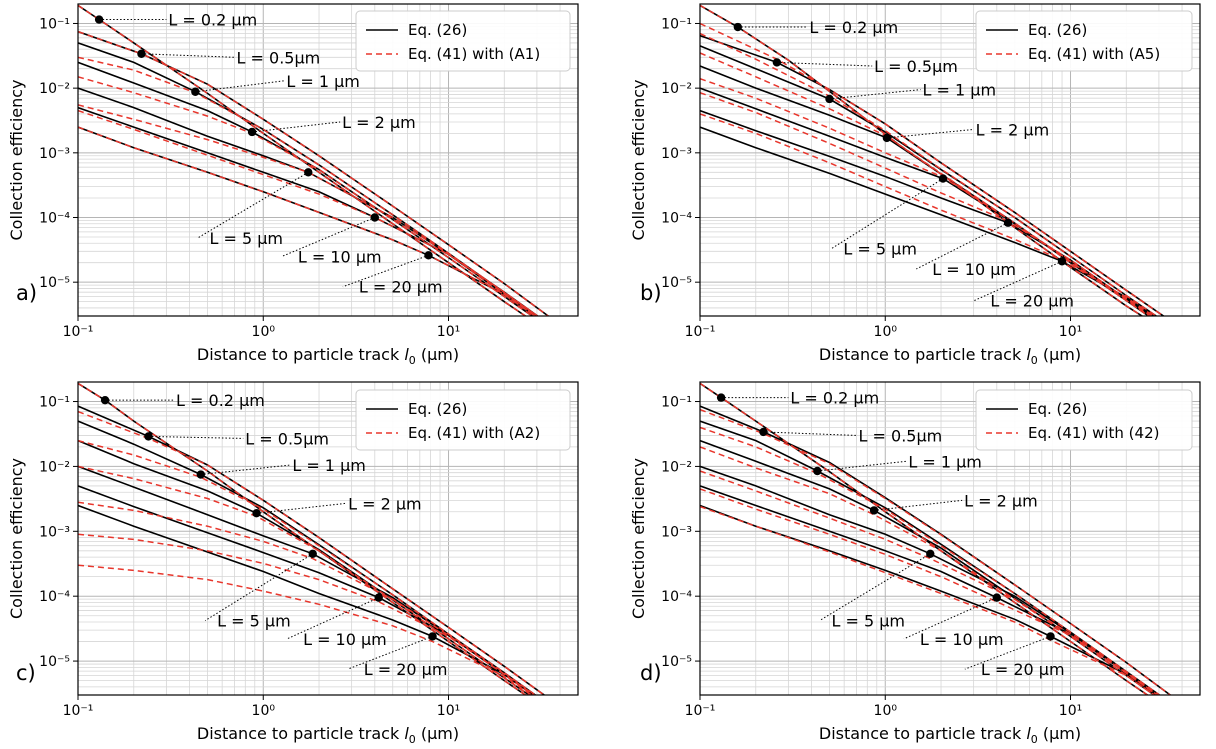 The height and width of the screenshot is (749, 1216). I want to click on legend-label-eq41: Eq. (41) with (A1), so click(474, 54).